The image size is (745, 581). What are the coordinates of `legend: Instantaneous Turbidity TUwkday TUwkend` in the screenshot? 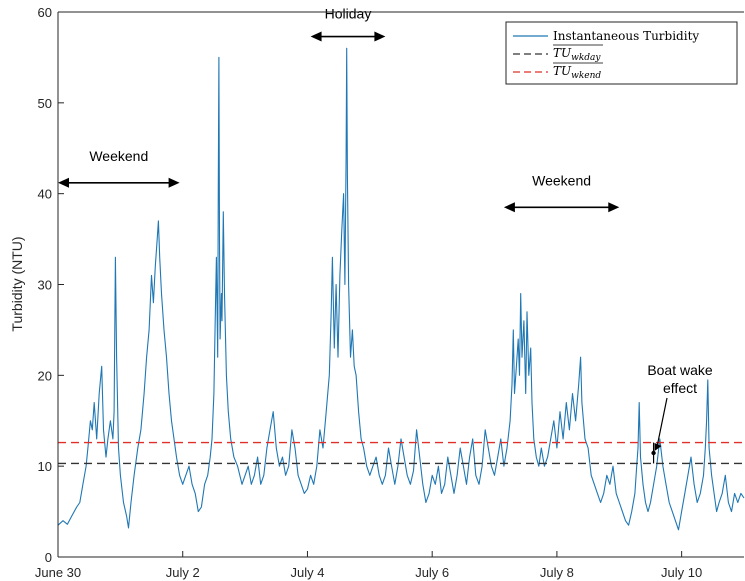 It's located at (621, 53).